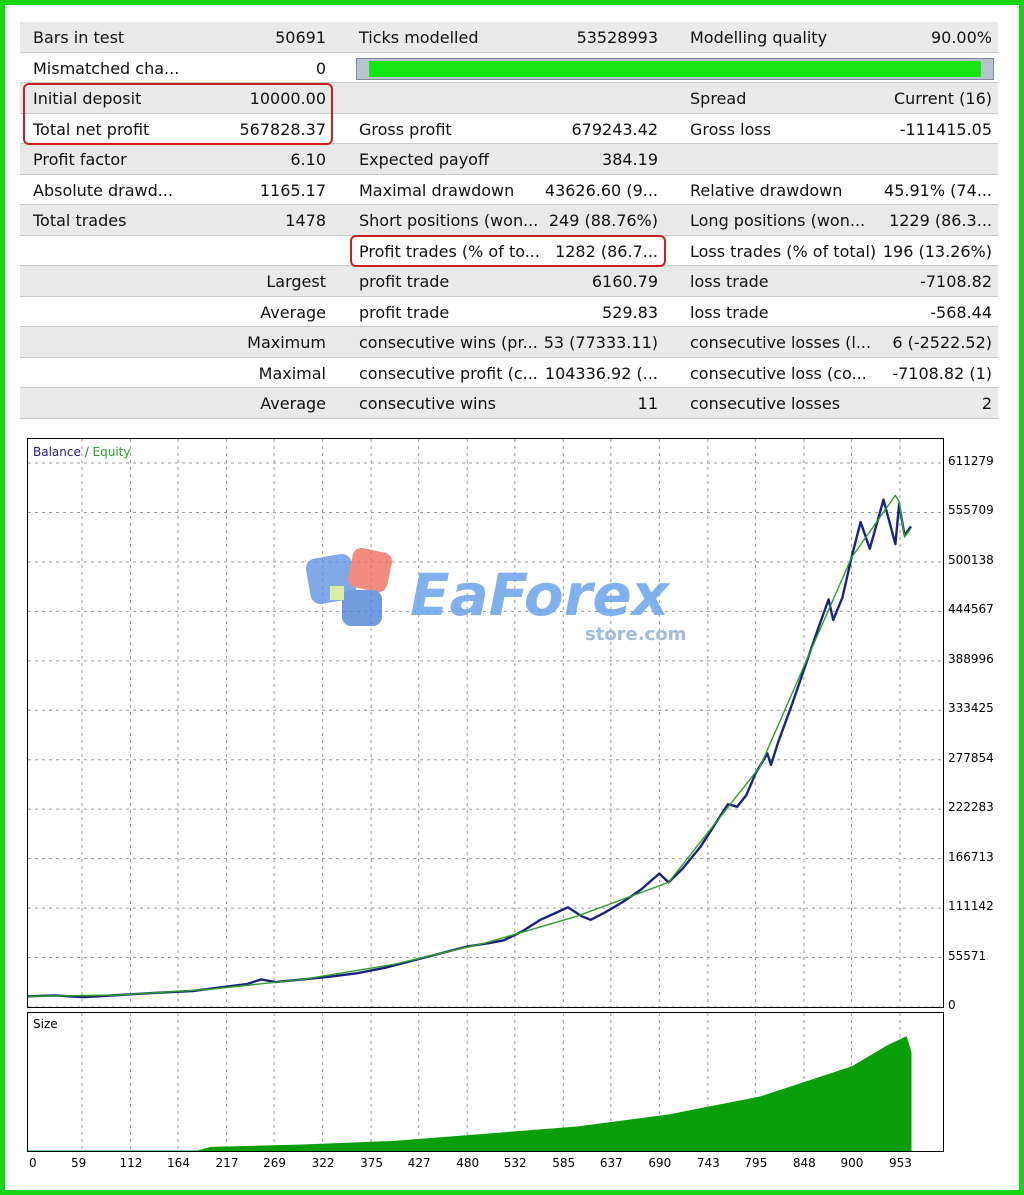  What do you see at coordinates (80, 159) in the screenshot?
I see `report-label: Profit factor` at bounding box center [80, 159].